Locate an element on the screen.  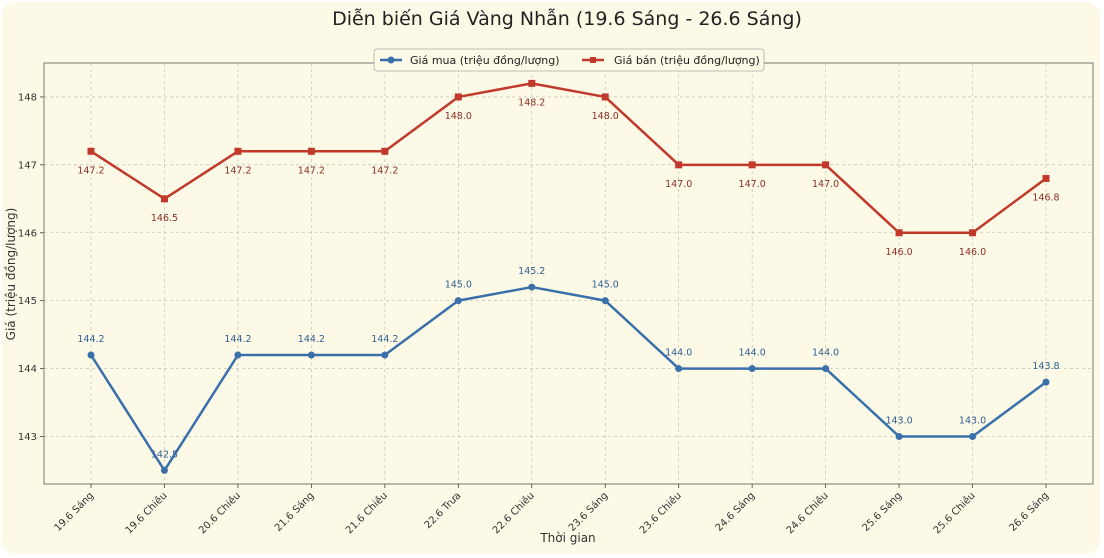
legend-label-sell: Giá bán (triệu đồng/lượng) is located at coordinates (687, 60).